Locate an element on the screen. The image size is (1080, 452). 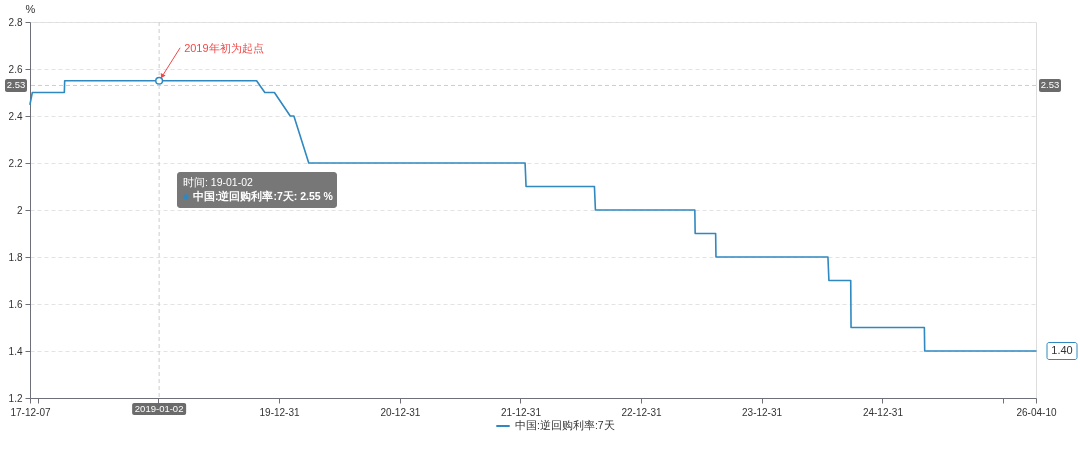
x-tick-label: 22-12-31 is located at coordinates (641, 412).